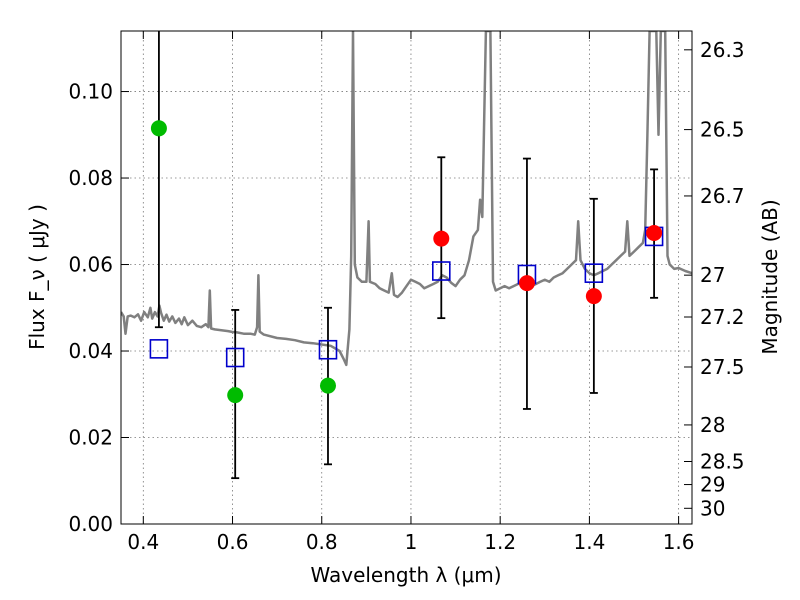 The height and width of the screenshot is (600, 800). I want to click on y-axis-label: Flux F_ν ( μJy ), so click(37, 277).